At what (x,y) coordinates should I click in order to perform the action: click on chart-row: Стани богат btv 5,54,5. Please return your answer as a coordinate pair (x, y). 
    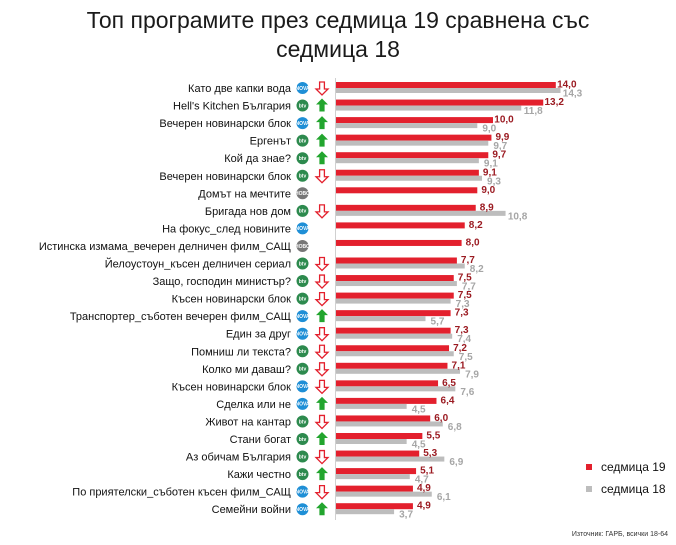
    Looking at the image, I should click on (335, 441).